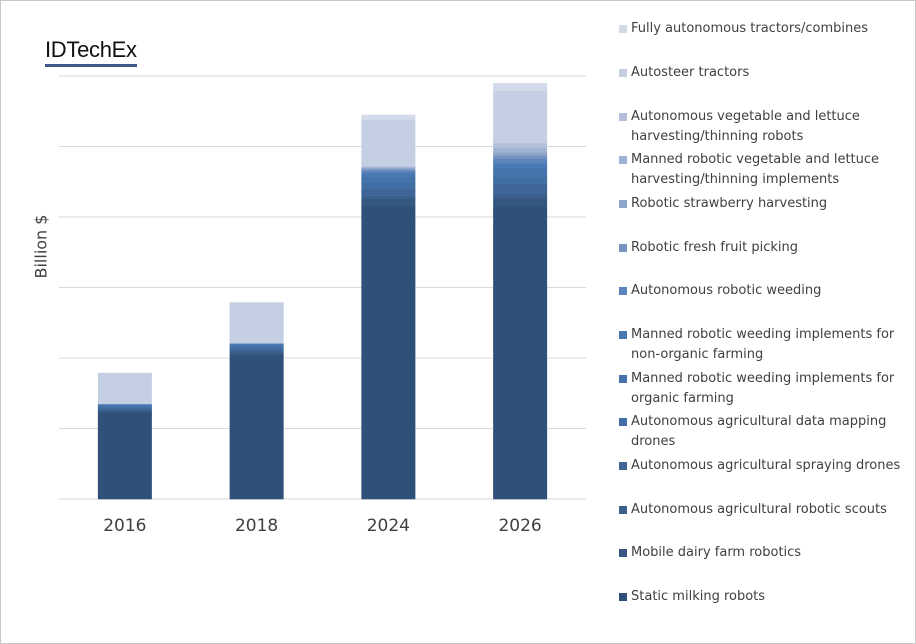 The height and width of the screenshot is (644, 916). I want to click on legend-label: Robotic fresh fruit picking, so click(715, 247).